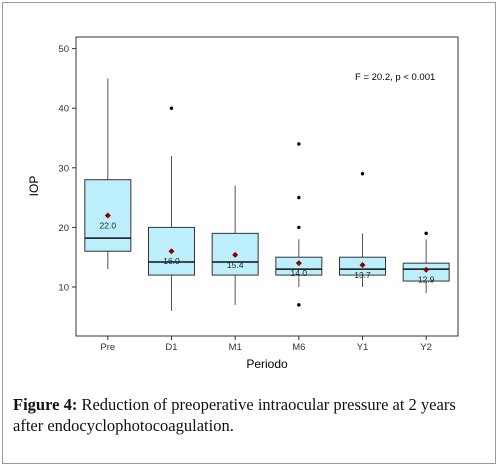 Image resolution: width=500 pixels, height=467 pixels. I want to click on x-tick-label: Pre, so click(107, 347).